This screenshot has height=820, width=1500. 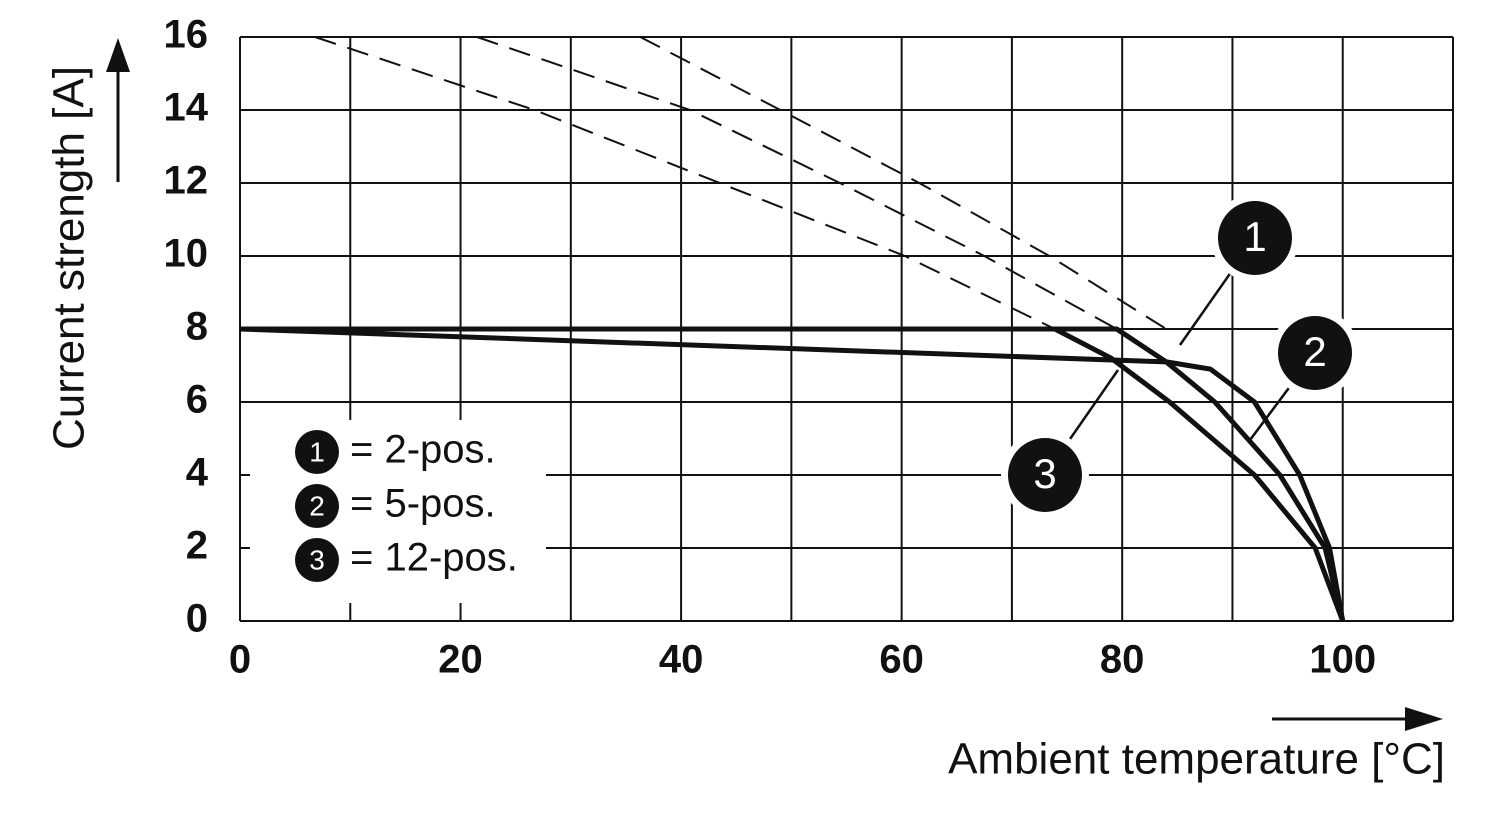 What do you see at coordinates (1122, 660) in the screenshot?
I see `x-tick-label: 80` at bounding box center [1122, 660].